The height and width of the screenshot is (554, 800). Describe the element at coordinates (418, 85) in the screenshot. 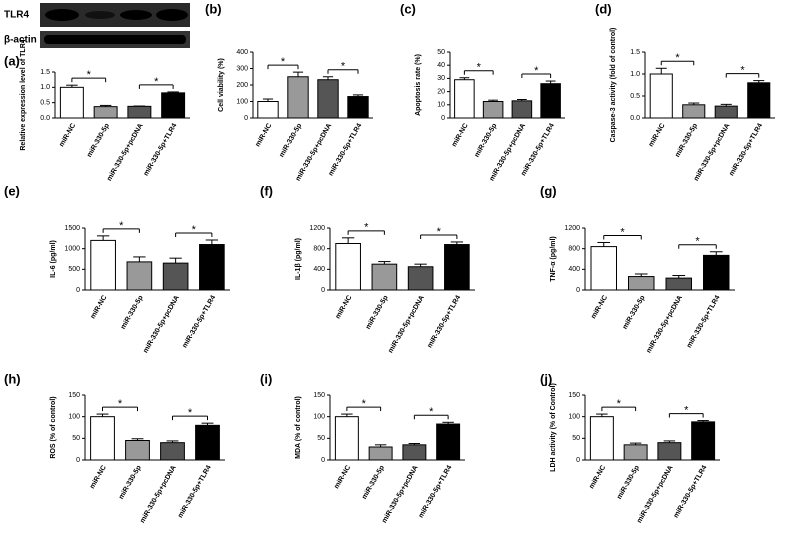

I see `y-axis-label: Apoptosis rate (%)` at that location.